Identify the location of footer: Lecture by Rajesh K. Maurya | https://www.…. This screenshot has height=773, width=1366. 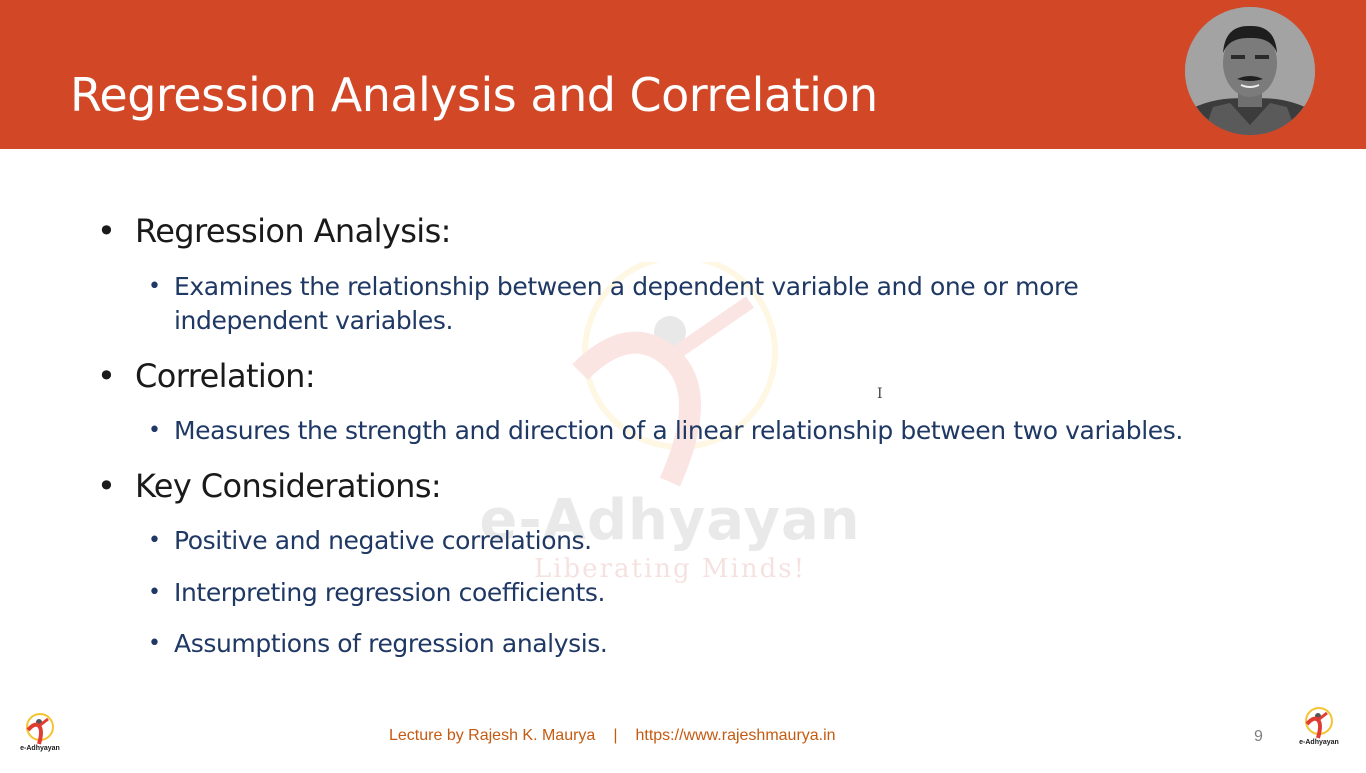
(612, 736).